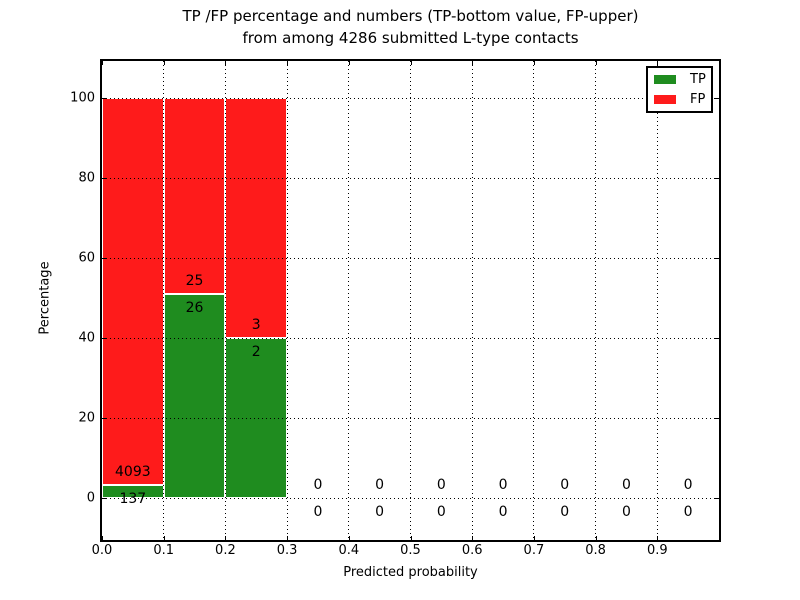 The image size is (800, 600). Describe the element at coordinates (90, 498) in the screenshot. I see `y-tick-label: 0` at that location.